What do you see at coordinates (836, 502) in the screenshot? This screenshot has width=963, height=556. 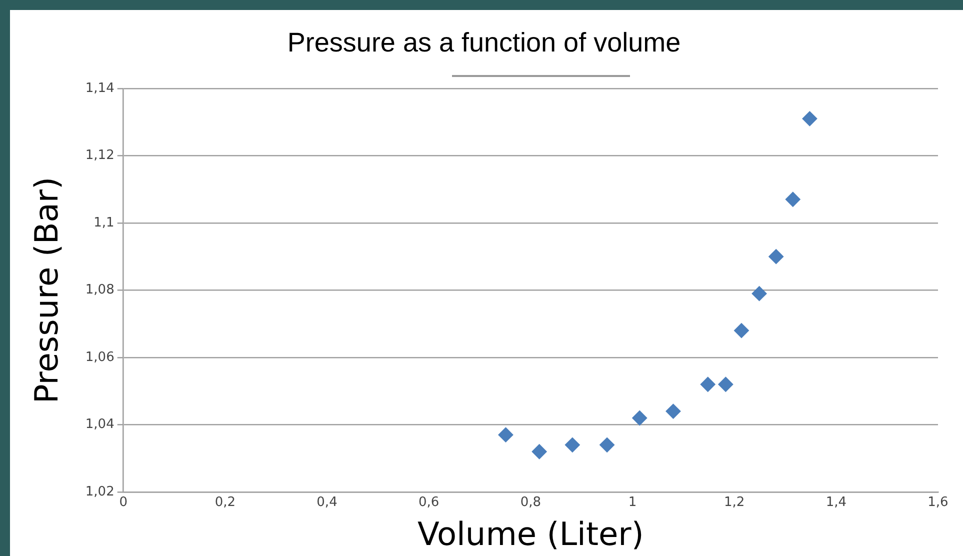 I see `x-tick-label: 1,4` at bounding box center [836, 502].